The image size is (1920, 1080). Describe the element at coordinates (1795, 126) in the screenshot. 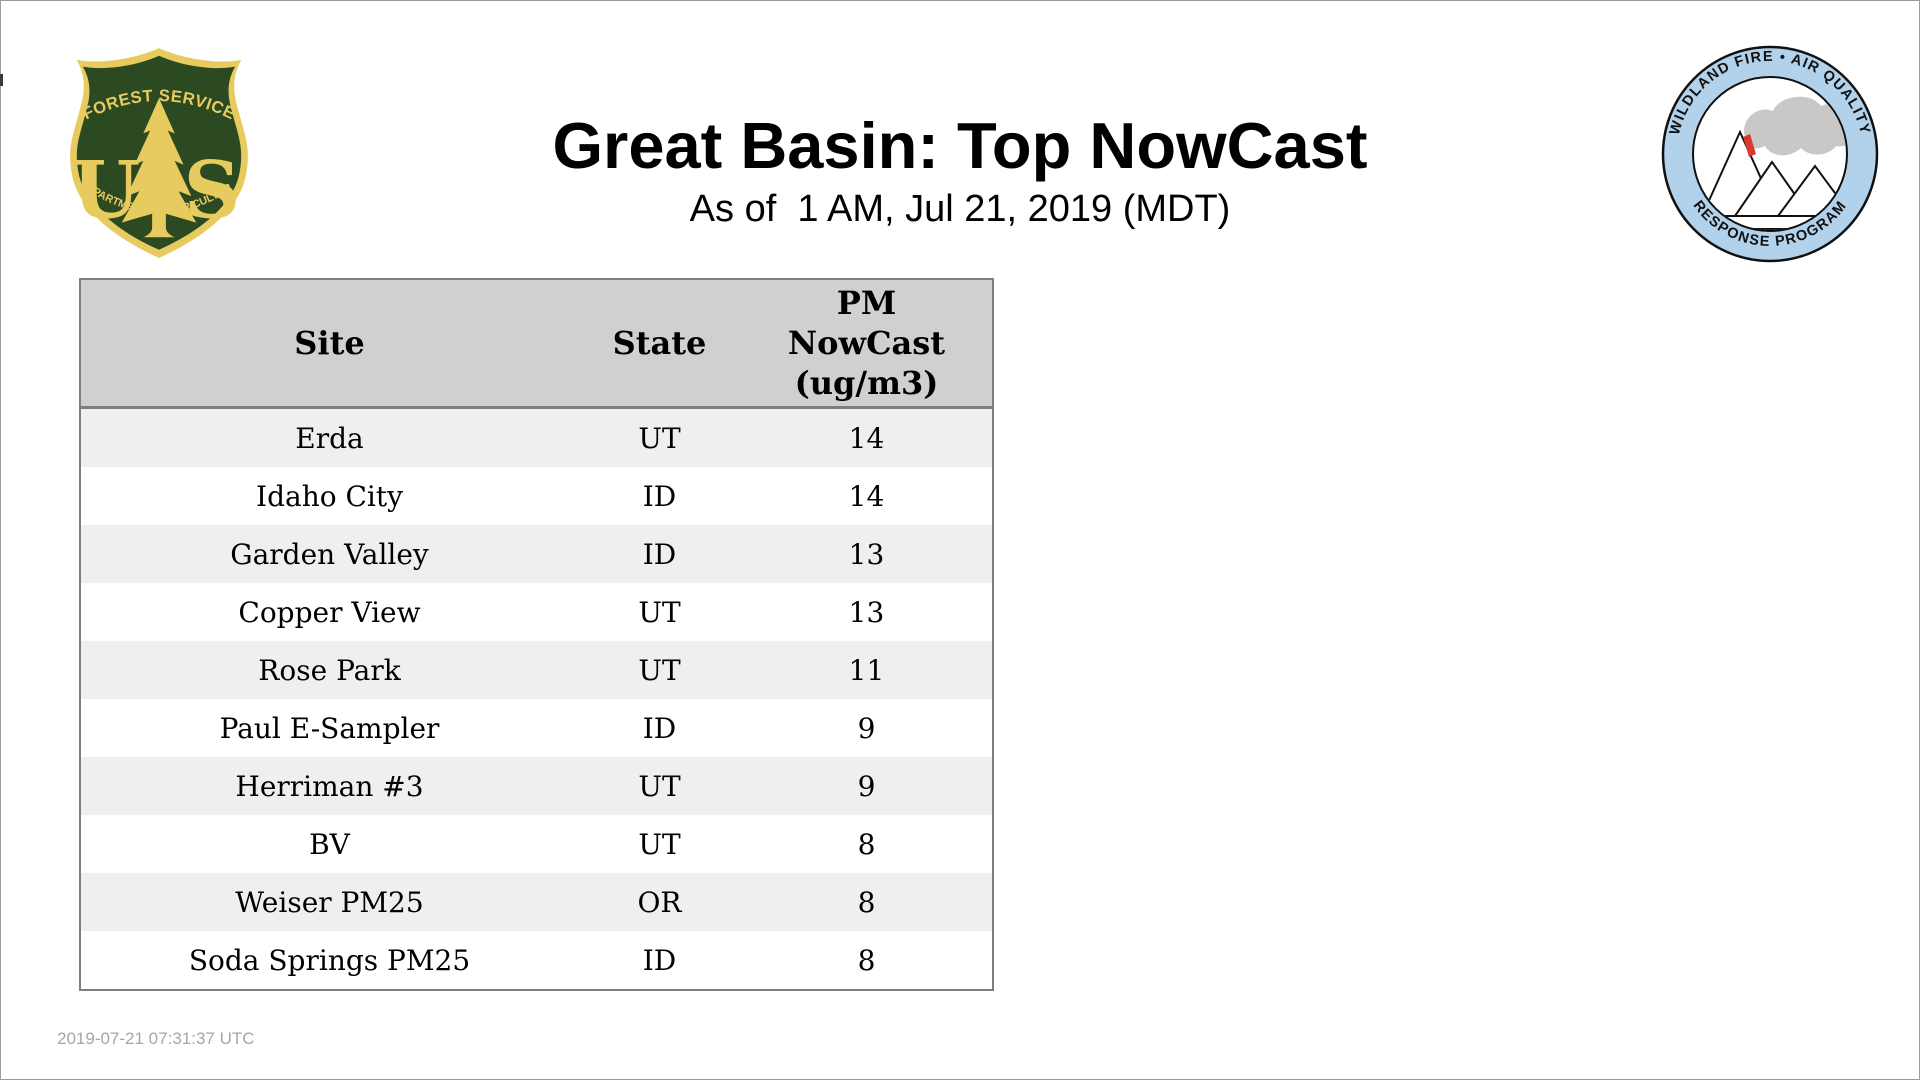

I see `smoke-plume` at that location.